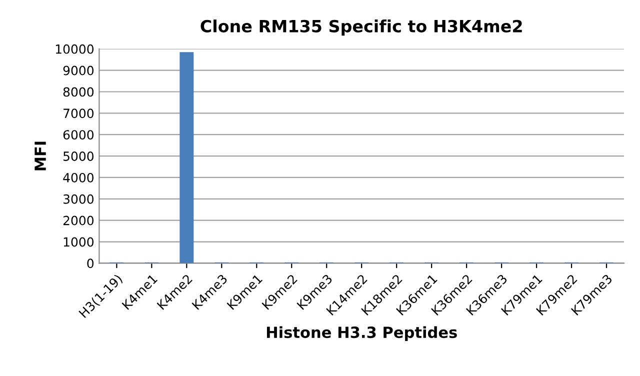 This screenshot has height=376, width=640. Describe the element at coordinates (78, 177) in the screenshot. I see `y-tick-label: 4000` at that location.